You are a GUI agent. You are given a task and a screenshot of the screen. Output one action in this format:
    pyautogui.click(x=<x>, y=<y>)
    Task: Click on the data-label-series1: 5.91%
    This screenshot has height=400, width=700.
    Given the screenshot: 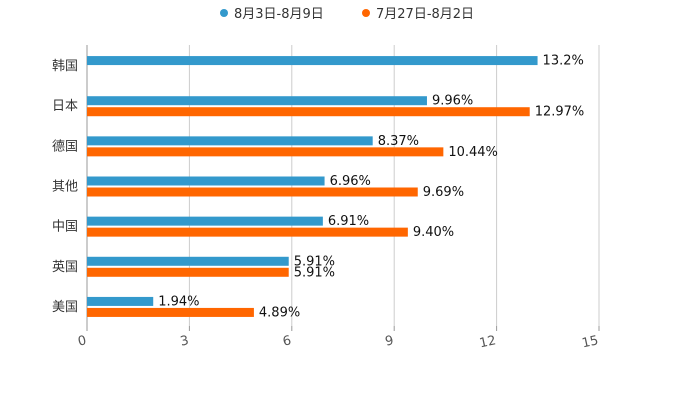 What is the action you would take?
    pyautogui.click(x=314, y=261)
    